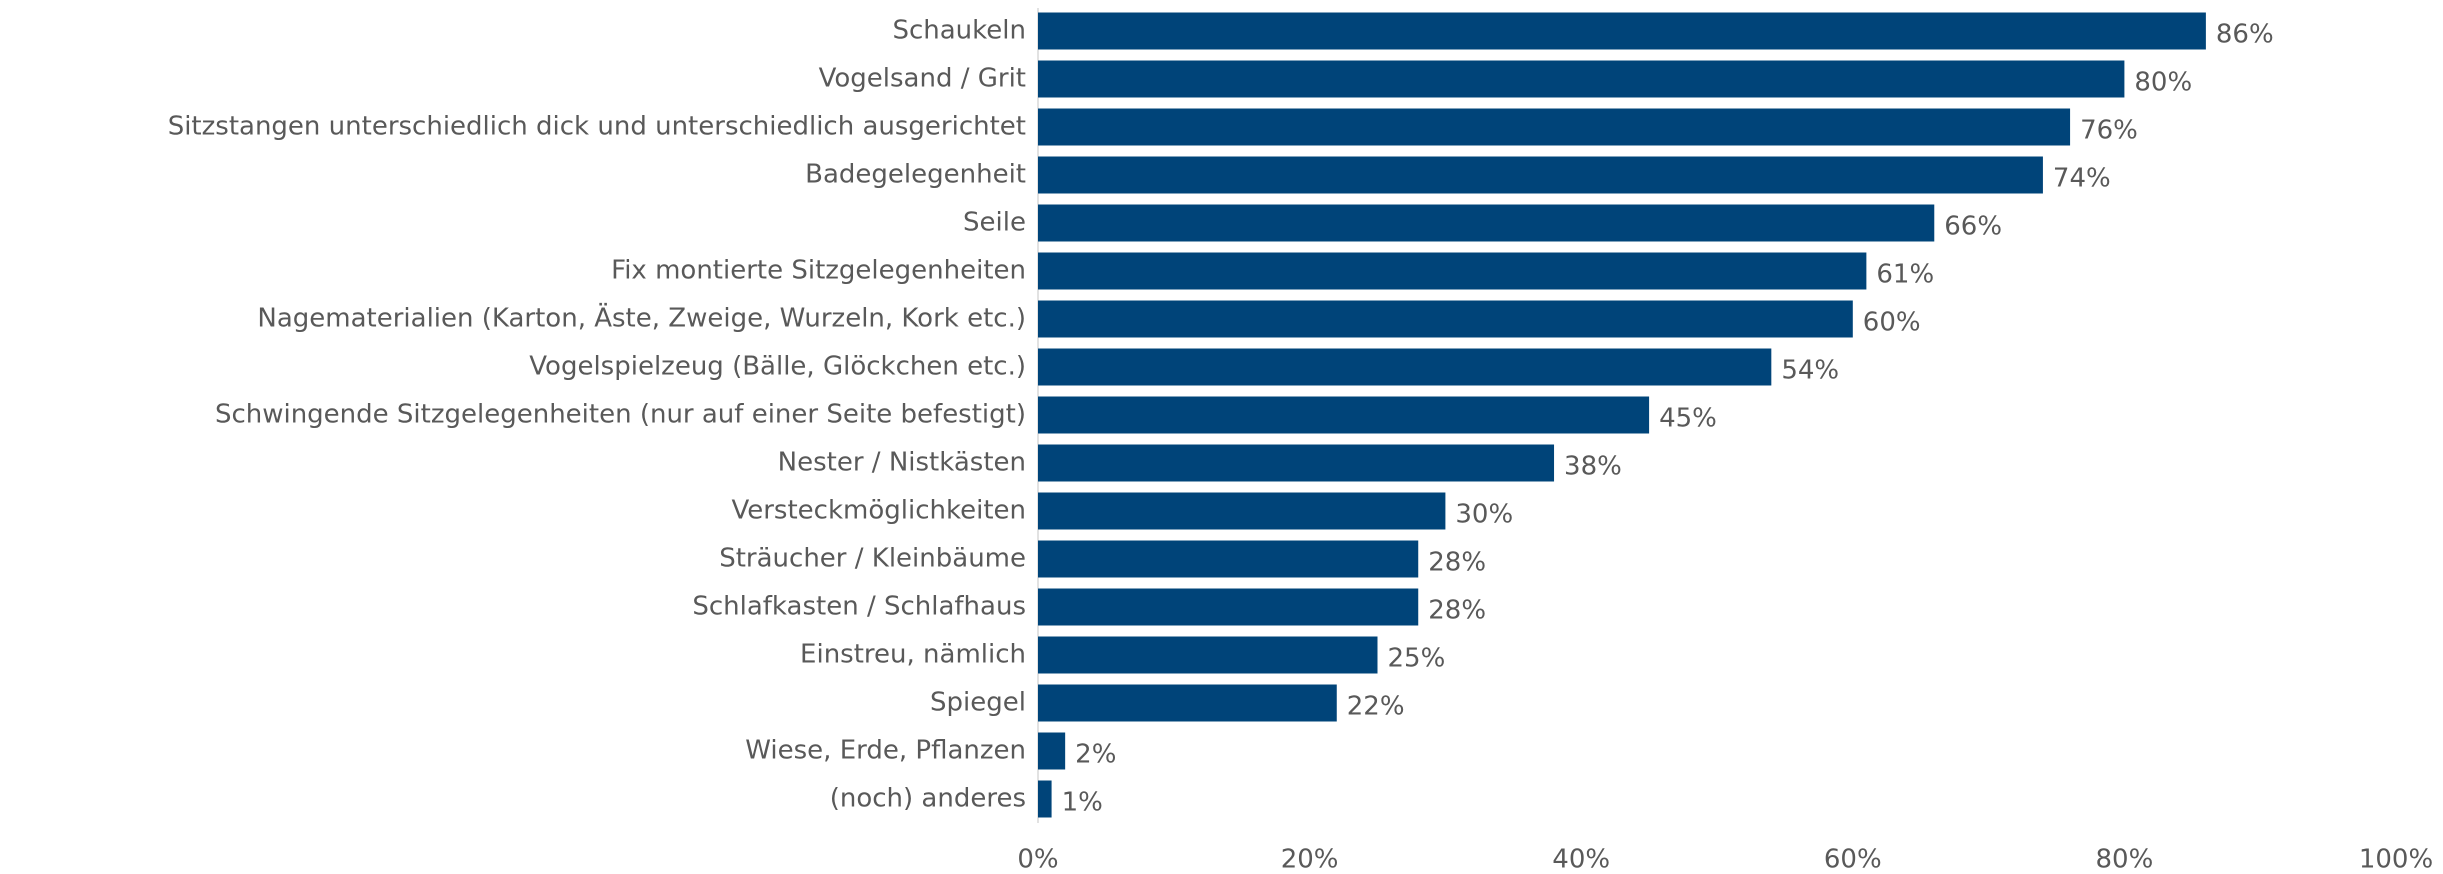  What do you see at coordinates (1593, 467) in the screenshot?
I see `value-label: 38%` at bounding box center [1593, 467].